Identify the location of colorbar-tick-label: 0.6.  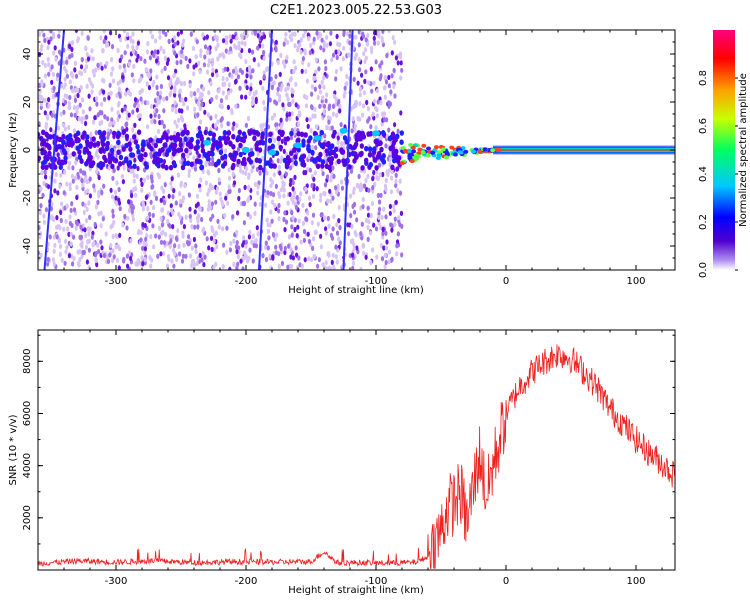
(703, 126).